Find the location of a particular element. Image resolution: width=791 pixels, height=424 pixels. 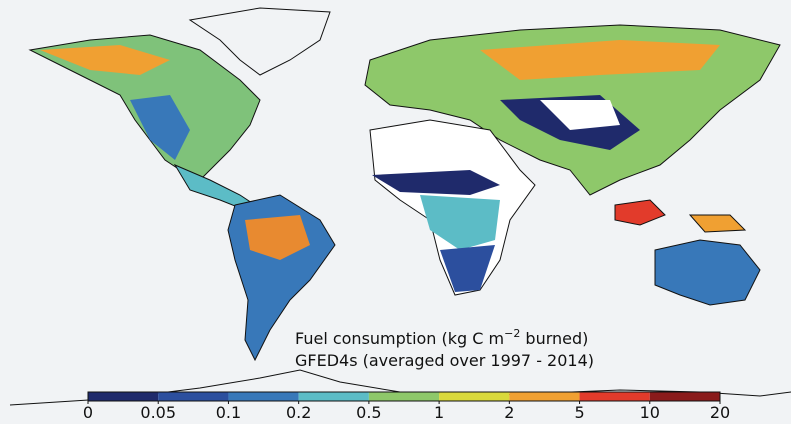

new-guinea is located at coordinates (717, 223).